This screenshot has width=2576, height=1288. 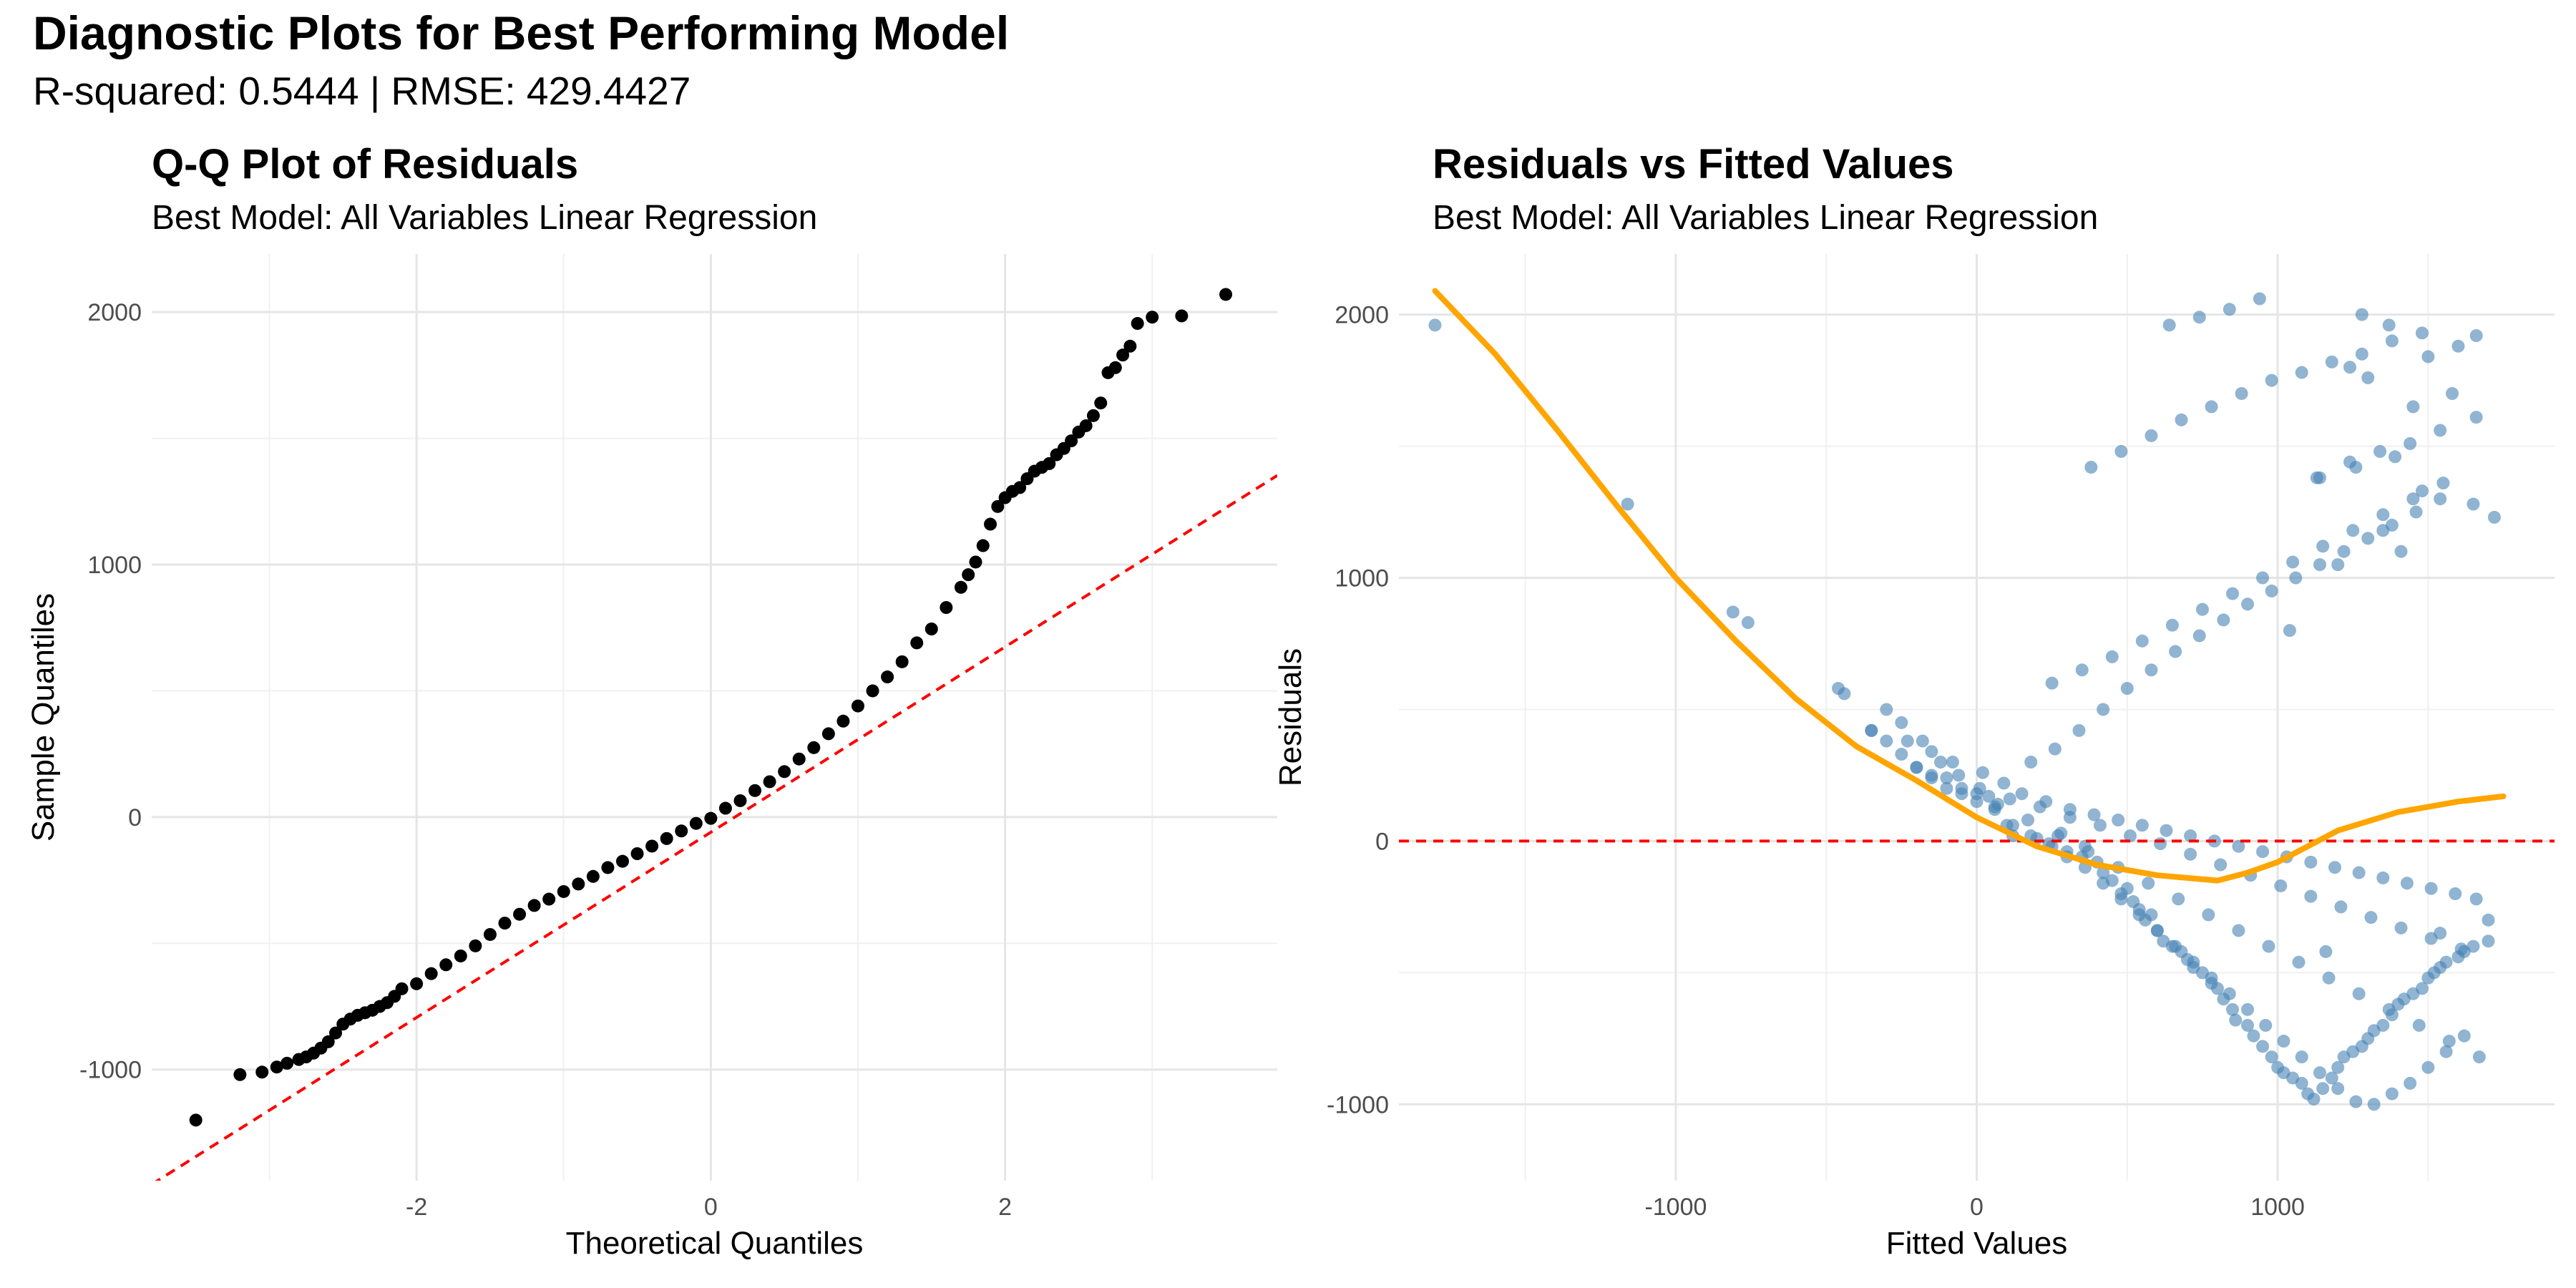 What do you see at coordinates (1977, 1207) in the screenshot?
I see `rf-x-tick-label: 0` at bounding box center [1977, 1207].